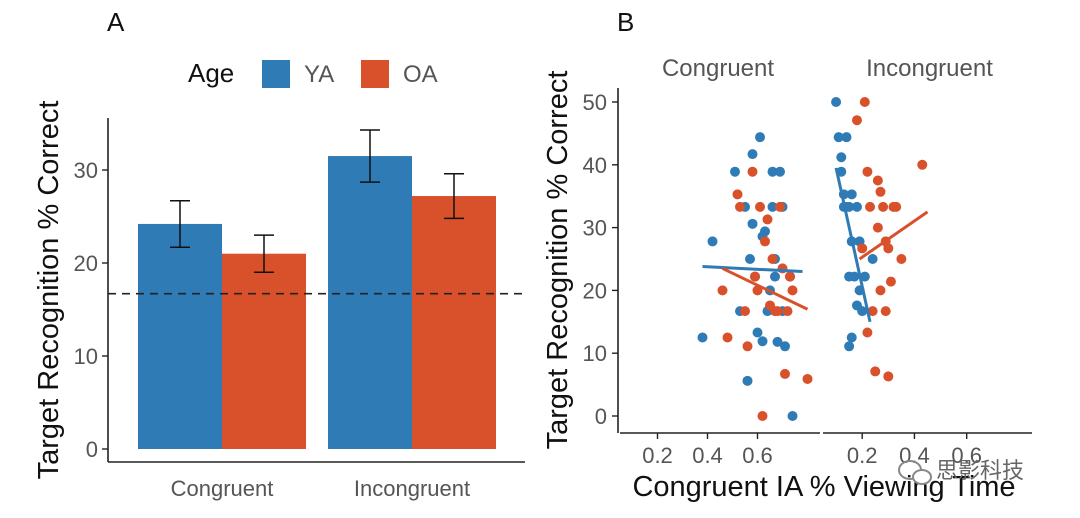 This screenshot has width=1080, height=518. What do you see at coordinates (412, 488) in the screenshot?
I see `x-category-label: Incongruent` at bounding box center [412, 488].